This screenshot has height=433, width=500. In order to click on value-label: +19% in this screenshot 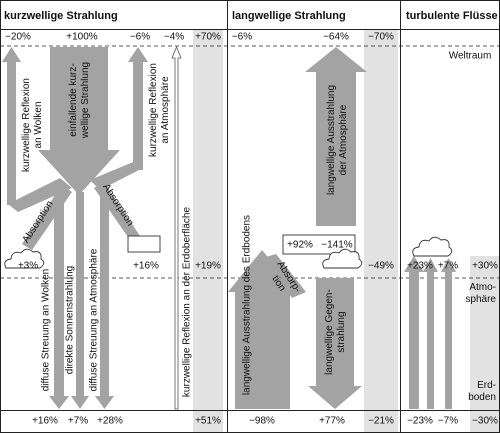, I will do `click(208, 266)`.